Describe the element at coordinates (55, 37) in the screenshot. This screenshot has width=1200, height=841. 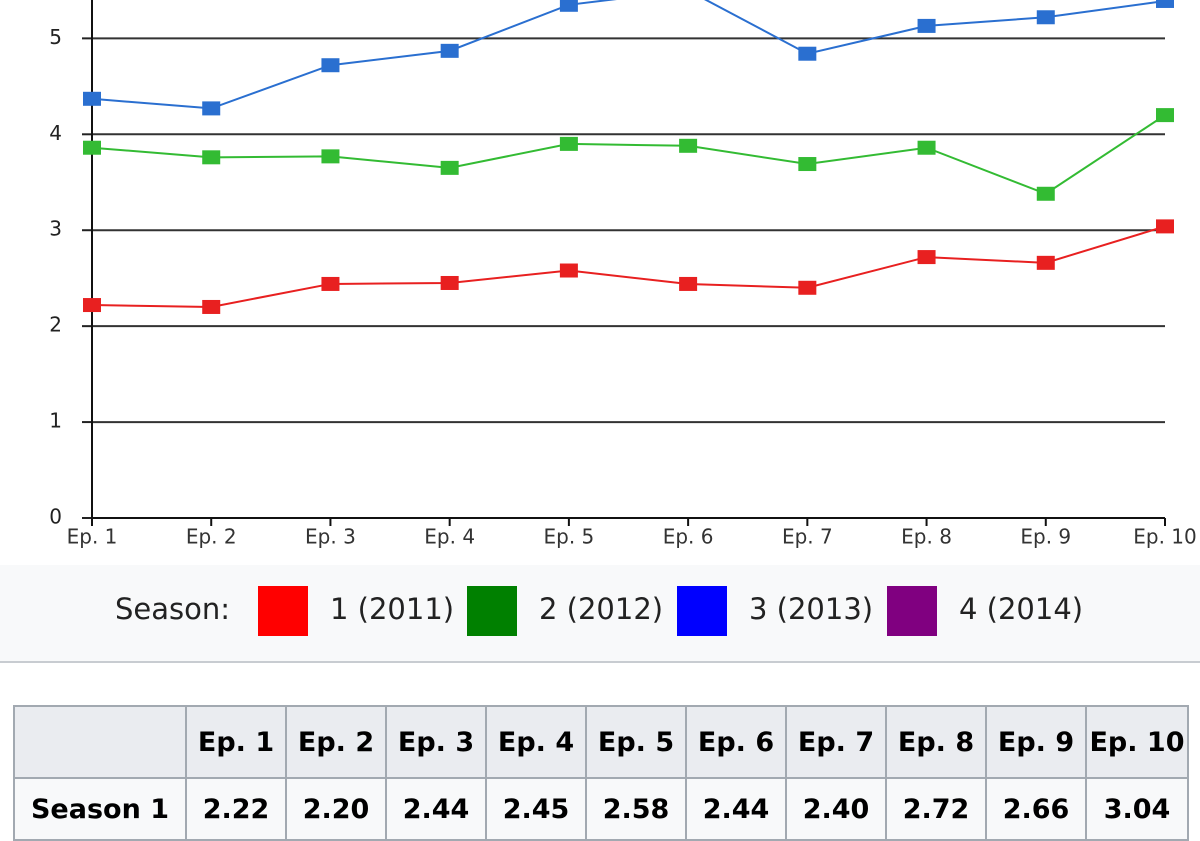
I see `y-tick-label: 5` at that location.